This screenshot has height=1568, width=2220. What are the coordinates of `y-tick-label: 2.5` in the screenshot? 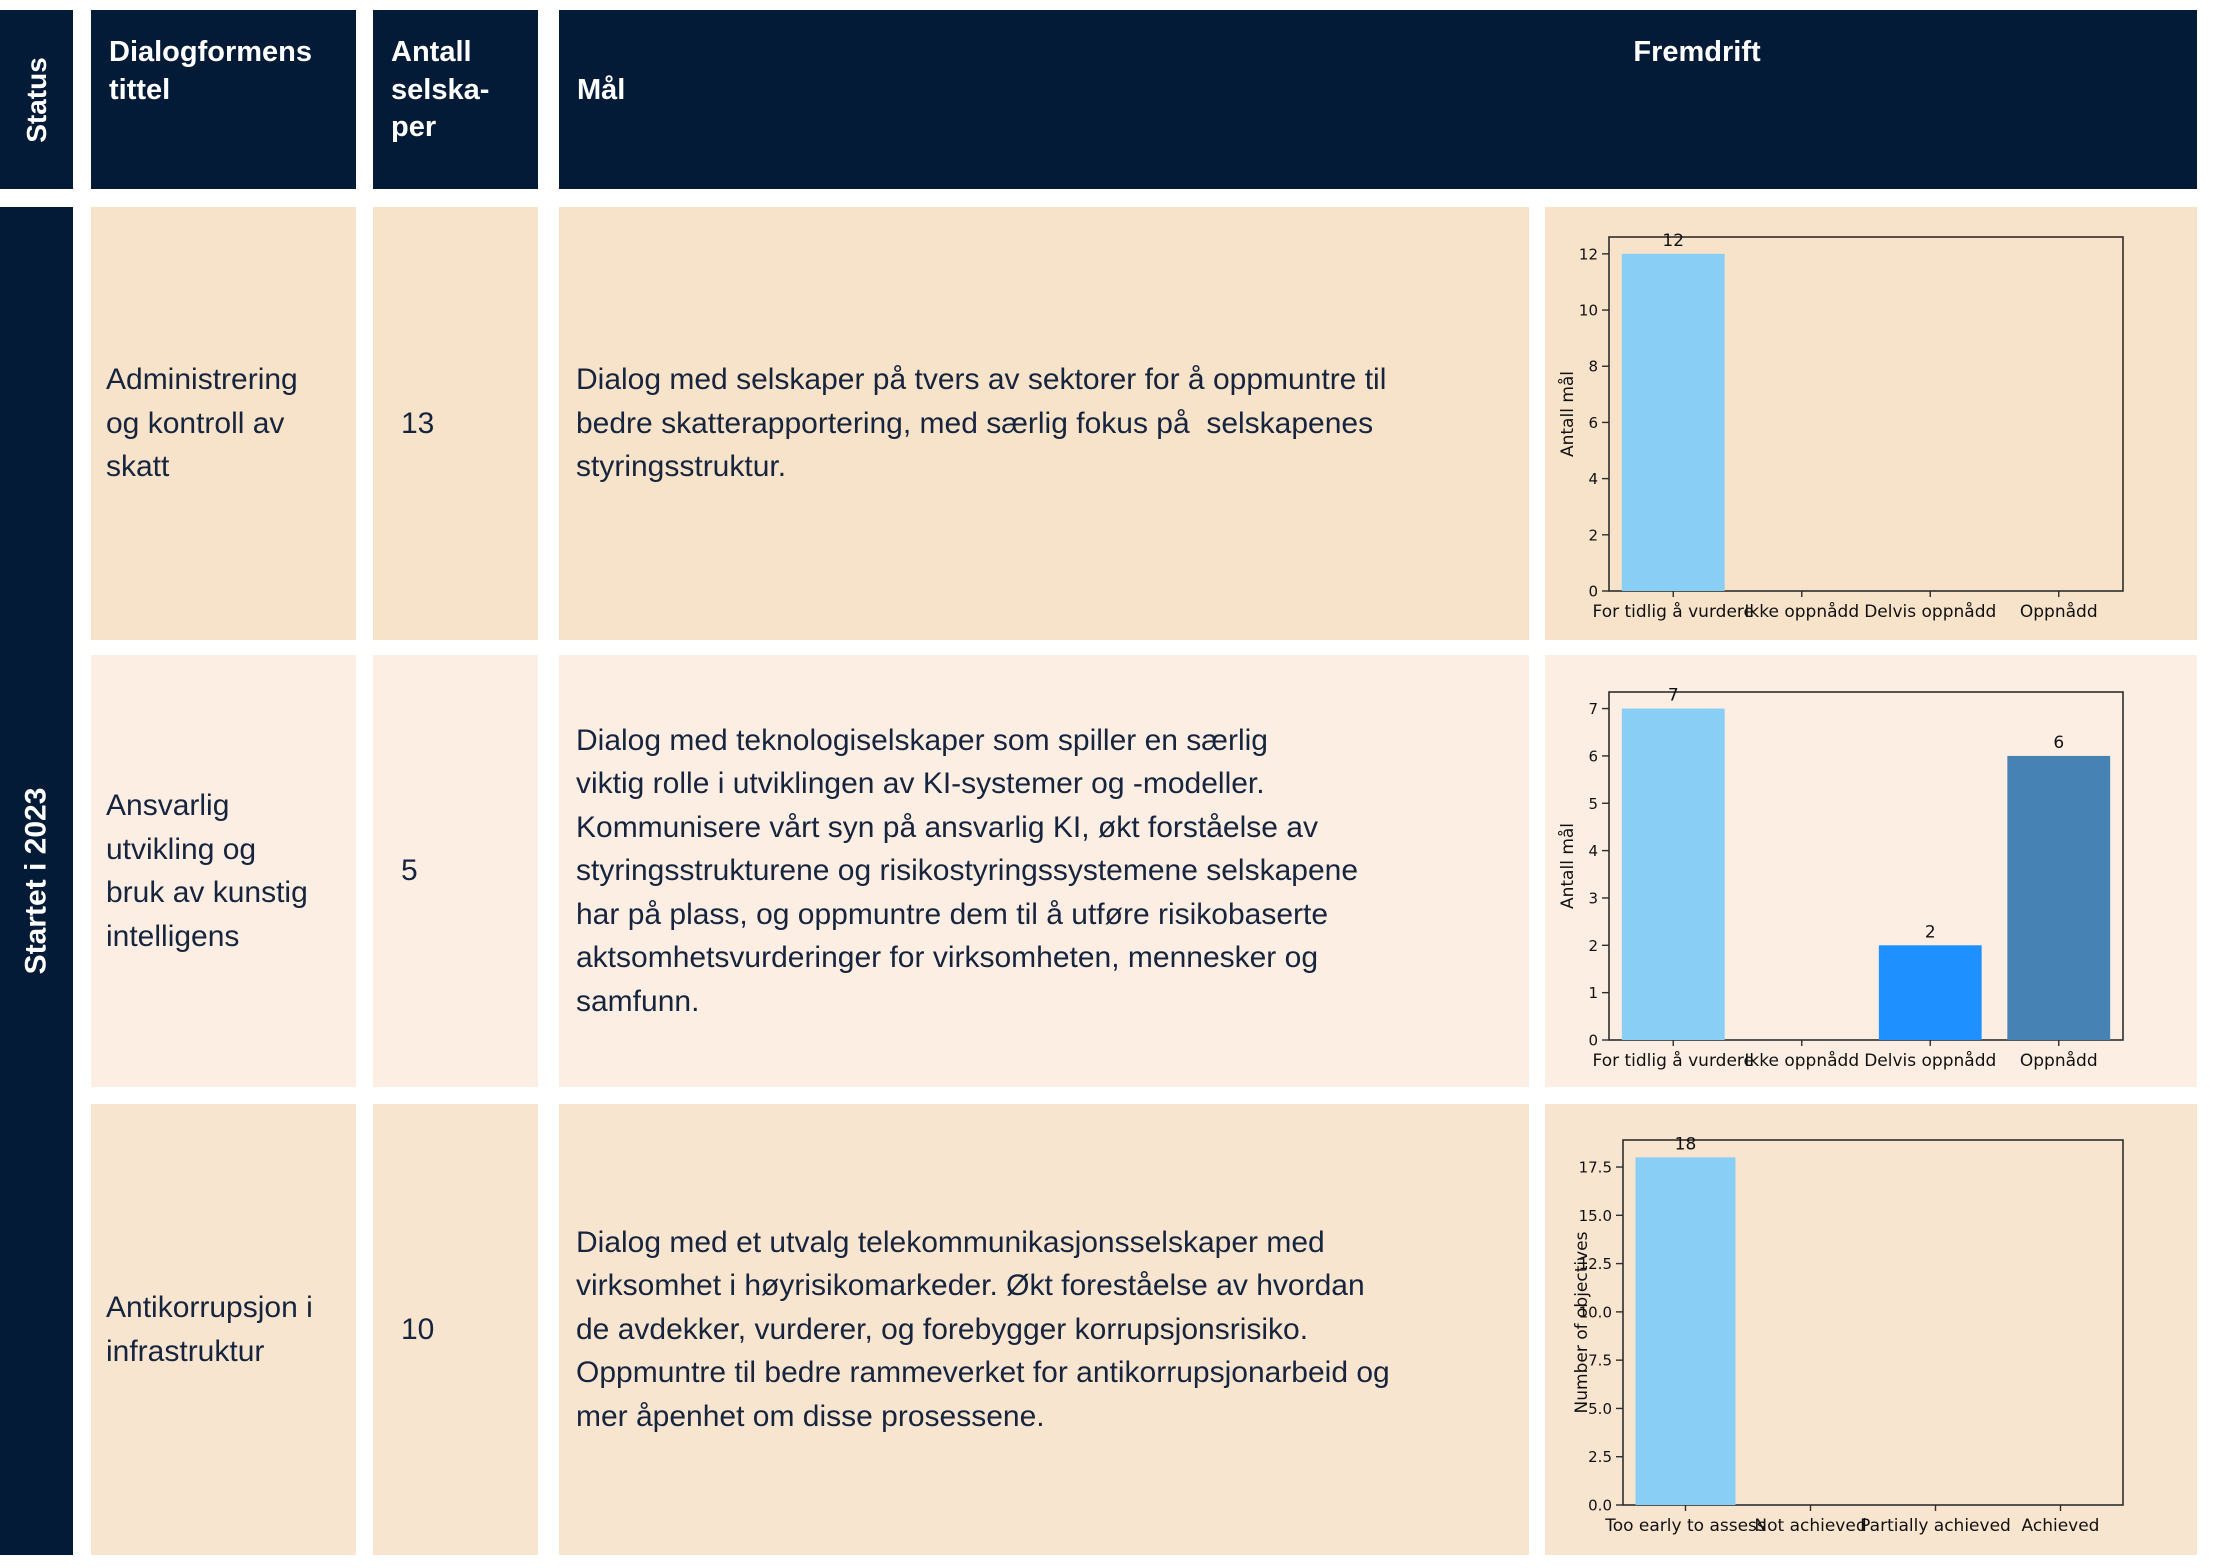 It's located at (1600, 1457).